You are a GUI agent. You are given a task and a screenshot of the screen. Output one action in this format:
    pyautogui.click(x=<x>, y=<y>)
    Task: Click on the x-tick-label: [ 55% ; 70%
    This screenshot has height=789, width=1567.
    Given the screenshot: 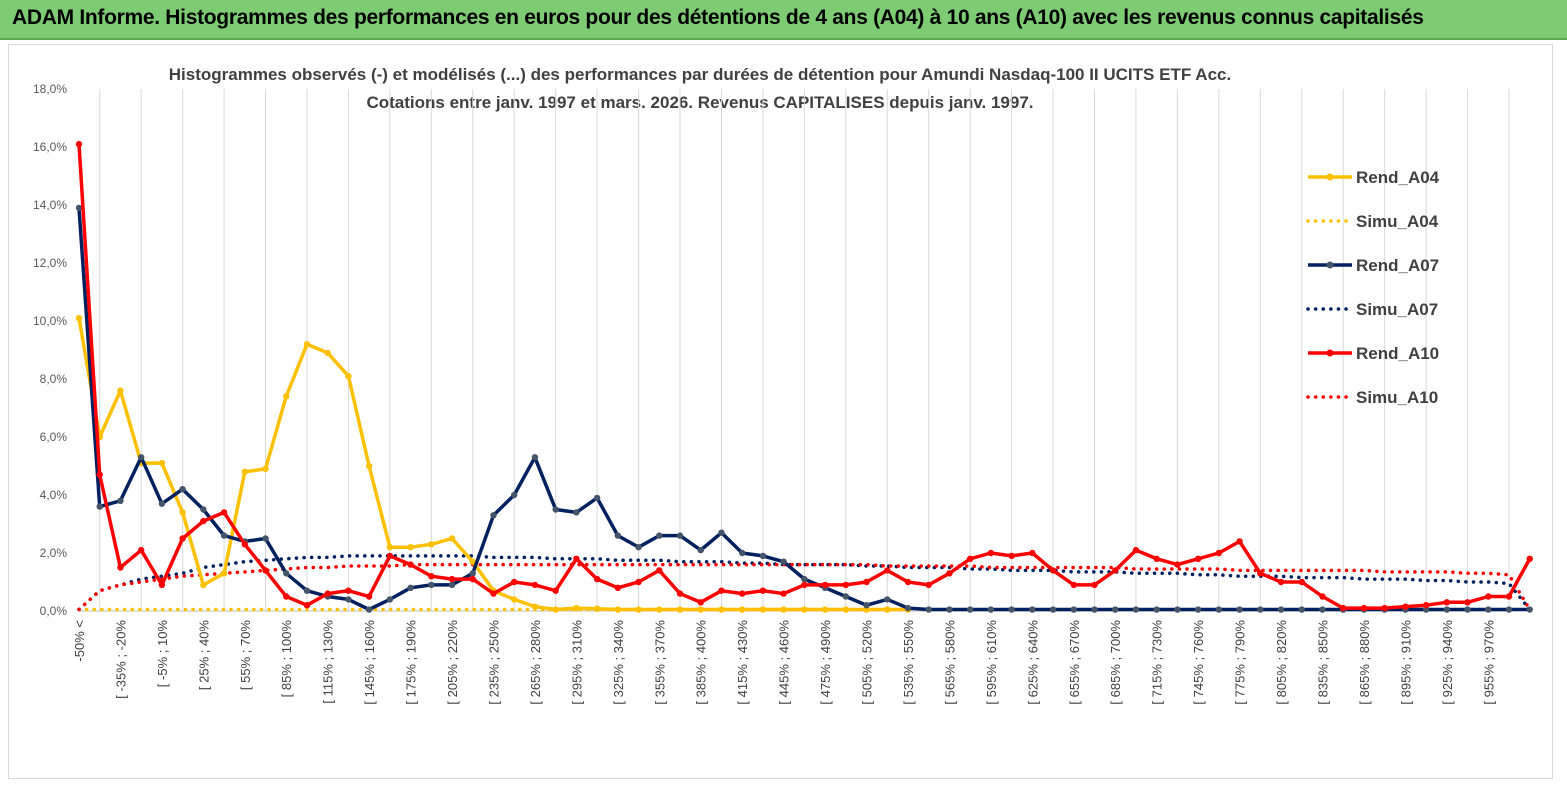 What is the action you would take?
    pyautogui.click(x=245, y=655)
    